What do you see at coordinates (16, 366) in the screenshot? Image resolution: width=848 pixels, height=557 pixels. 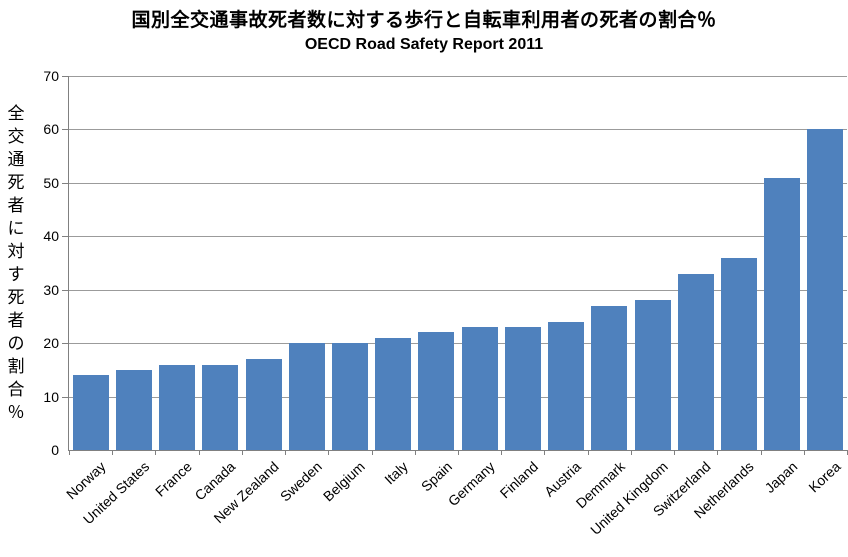 I see `y-axis-title-char: 割` at bounding box center [16, 366].